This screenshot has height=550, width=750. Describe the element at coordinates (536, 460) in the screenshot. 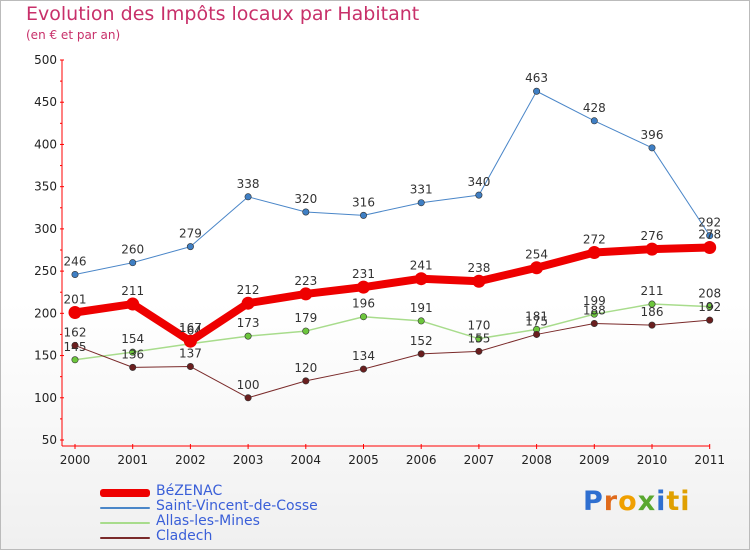

I see `x-tick-label: 2008` at that location.